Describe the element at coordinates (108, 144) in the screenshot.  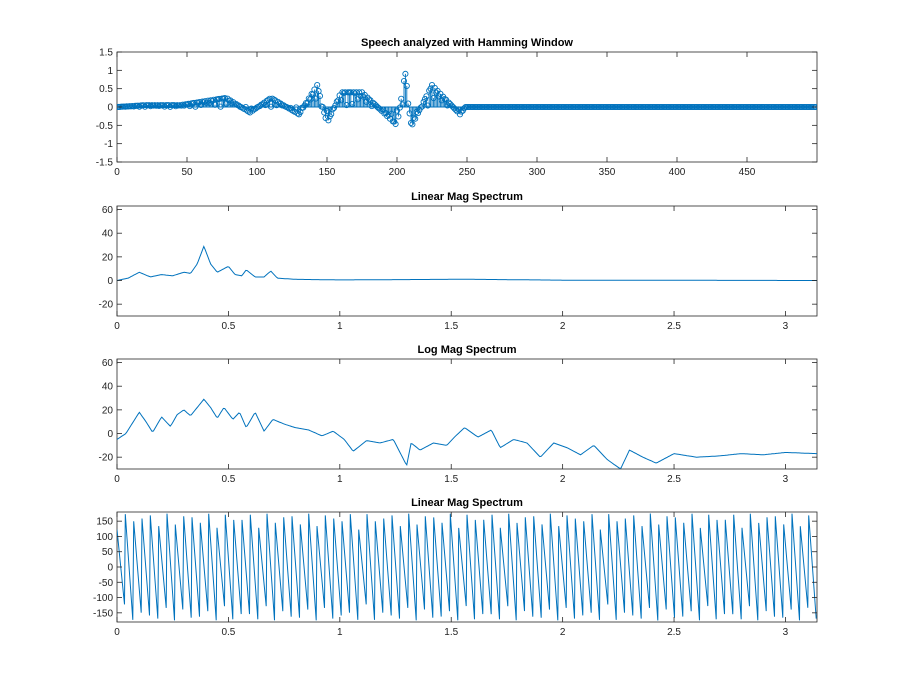
I see `y-tick-label: -1` at that location.